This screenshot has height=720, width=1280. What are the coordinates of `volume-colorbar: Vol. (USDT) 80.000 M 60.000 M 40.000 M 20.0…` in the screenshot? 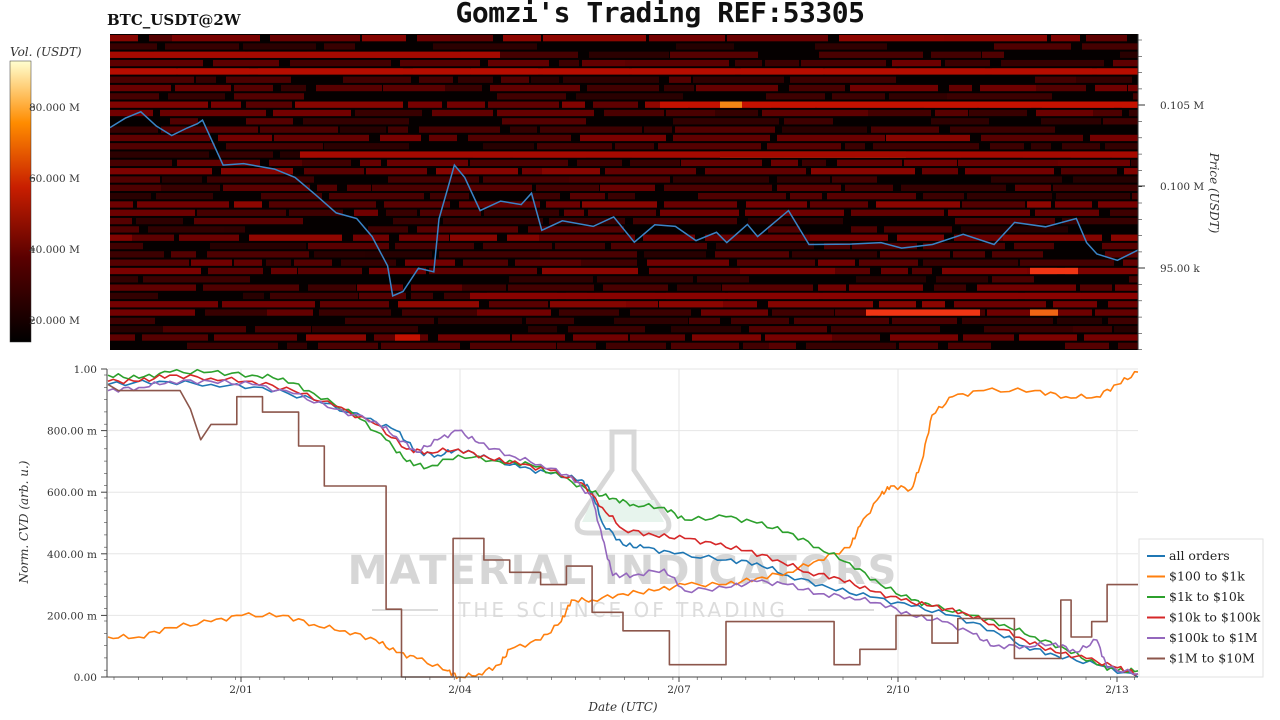 It's located at (45, 194).